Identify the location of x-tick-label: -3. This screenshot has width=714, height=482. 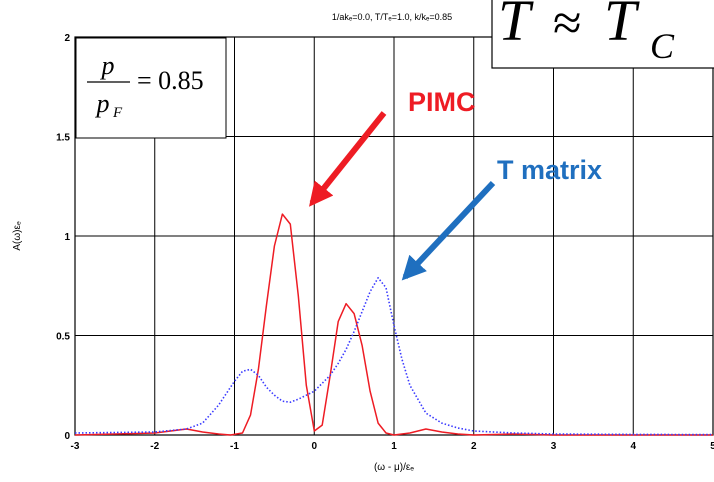
(75, 446).